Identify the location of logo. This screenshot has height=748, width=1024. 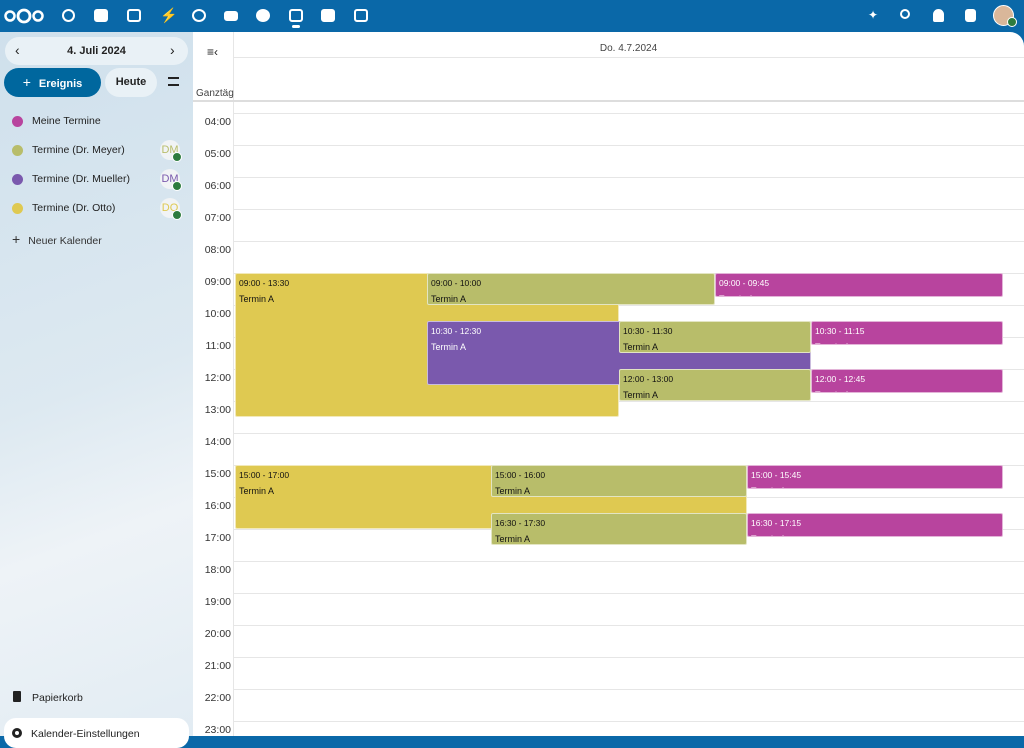
(24, 16).